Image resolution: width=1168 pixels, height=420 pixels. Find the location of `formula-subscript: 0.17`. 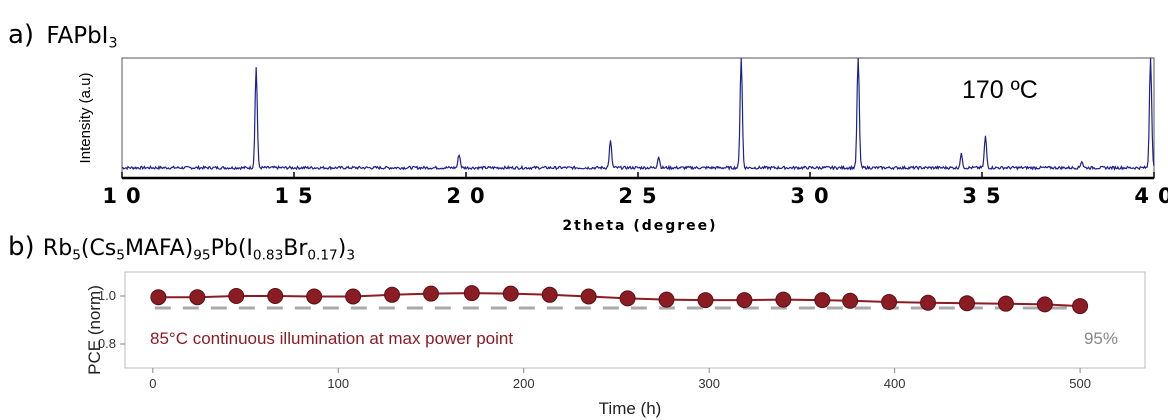

formula-subscript: 0.17 is located at coordinates (322, 255).